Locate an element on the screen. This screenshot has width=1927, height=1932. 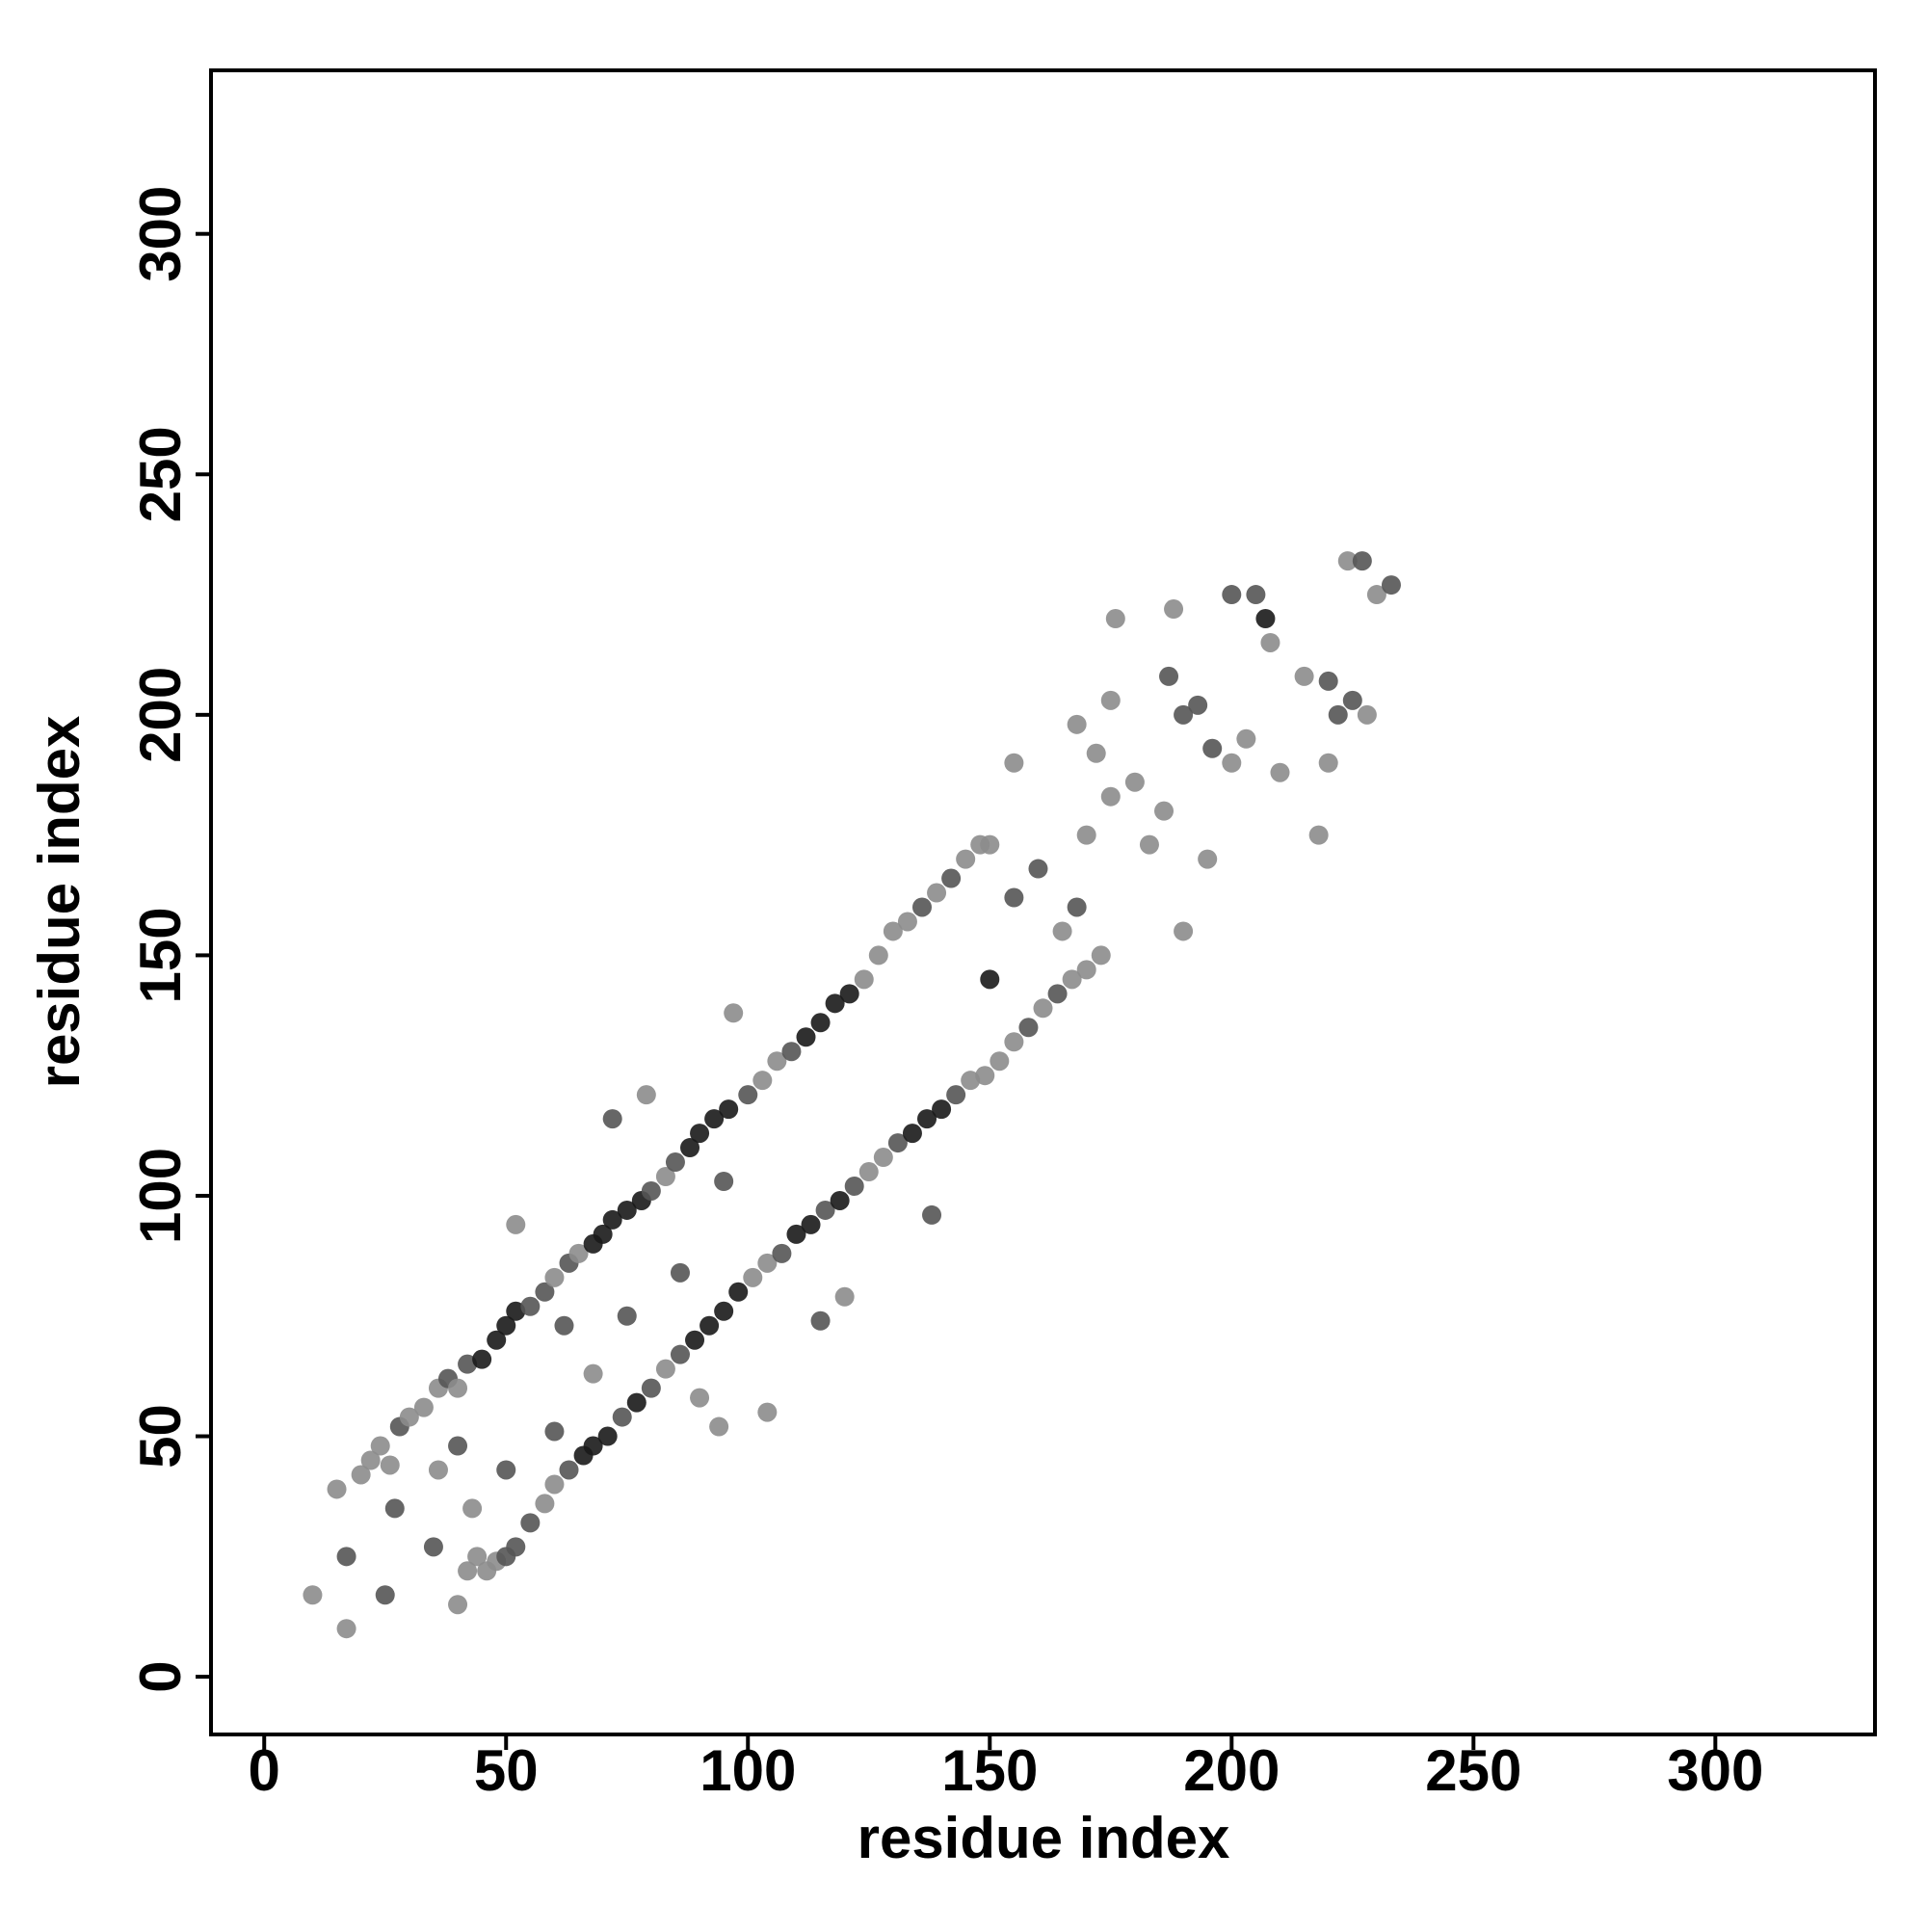
x-tick-label: 300 is located at coordinates (1715, 1770).